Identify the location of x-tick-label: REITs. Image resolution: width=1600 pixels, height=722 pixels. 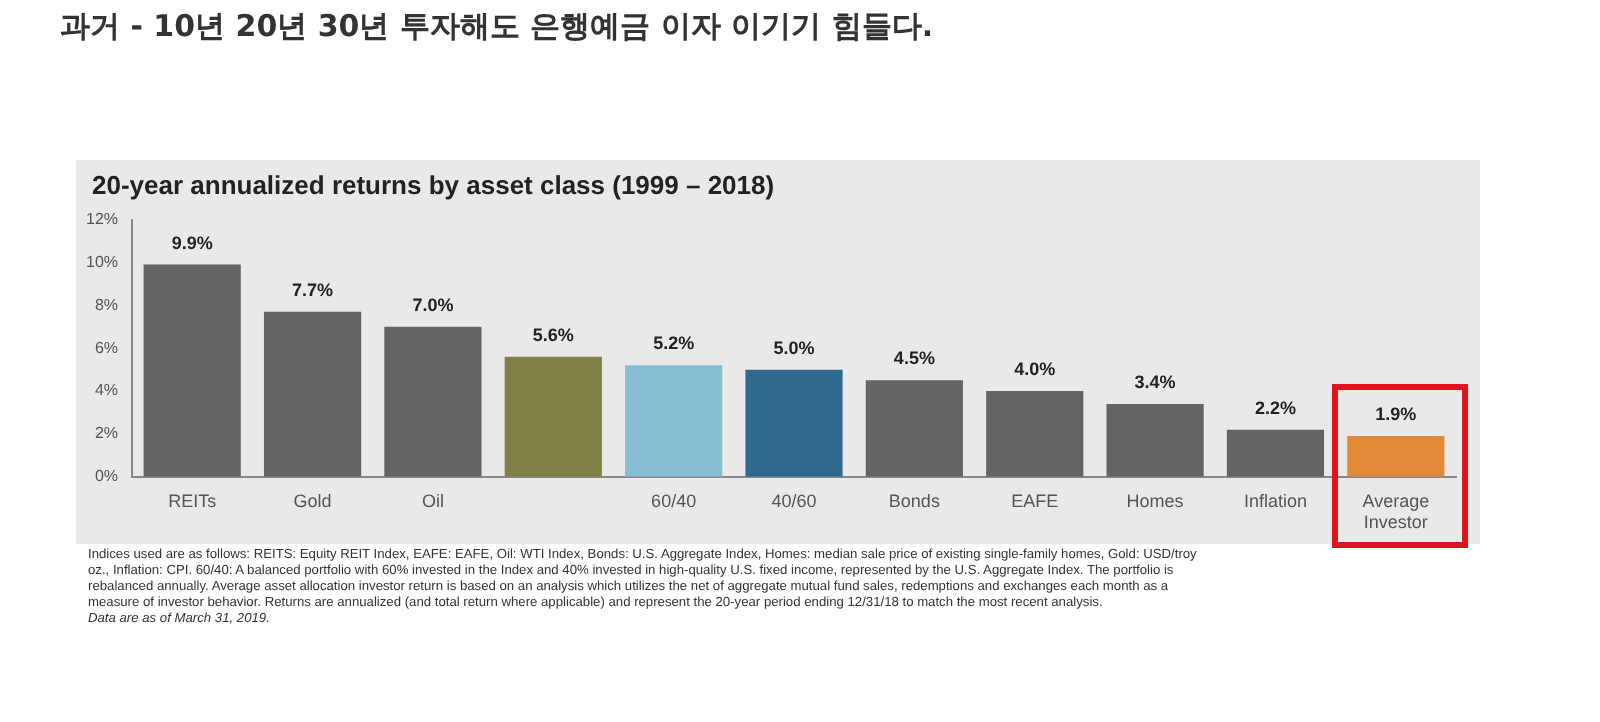
(193, 500).